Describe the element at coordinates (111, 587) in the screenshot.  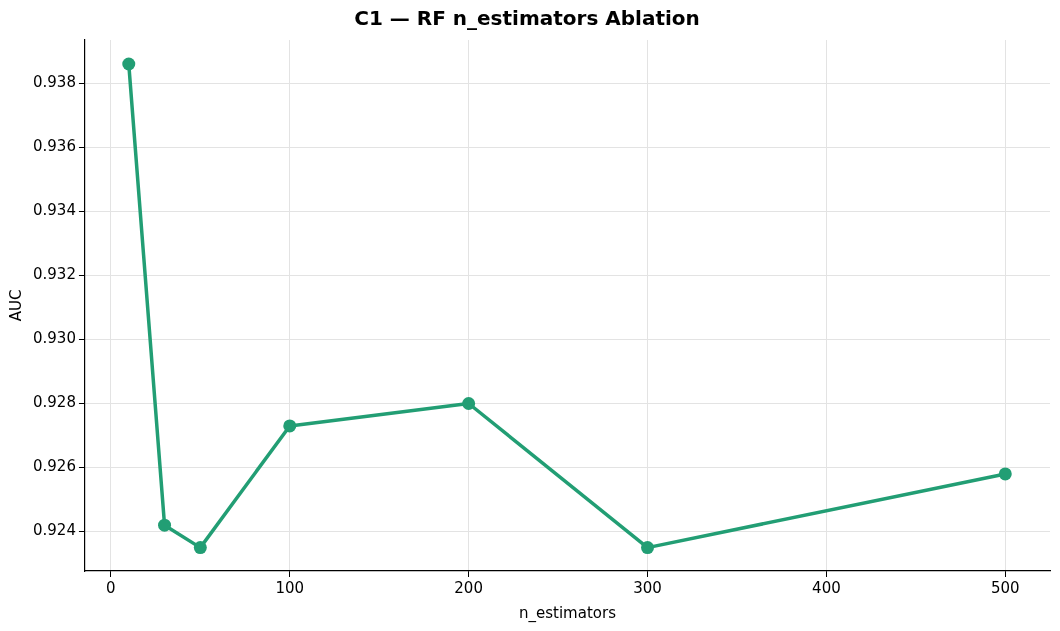
I see `x-tick-label: 0` at that location.